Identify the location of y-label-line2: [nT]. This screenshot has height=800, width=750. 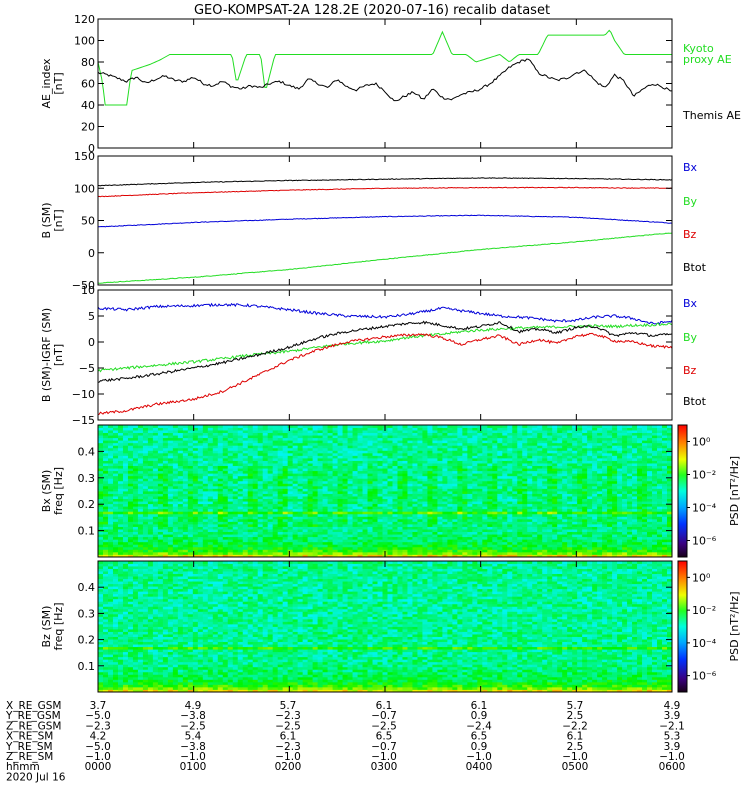
(58, 83).